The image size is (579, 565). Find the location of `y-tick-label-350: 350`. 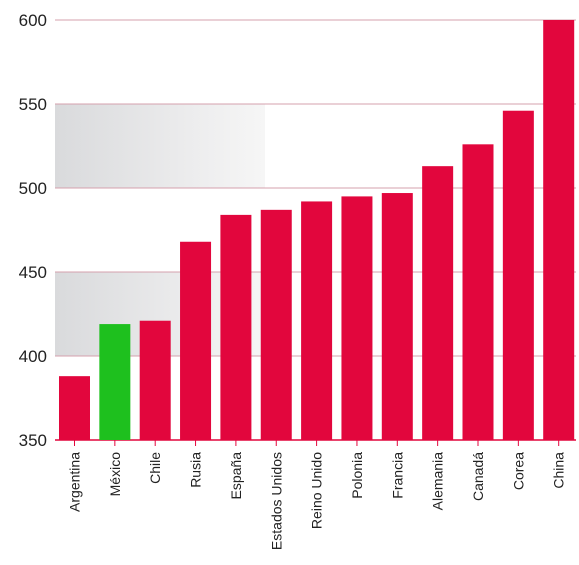

y-tick-label-350: 350 is located at coordinates (33, 440).